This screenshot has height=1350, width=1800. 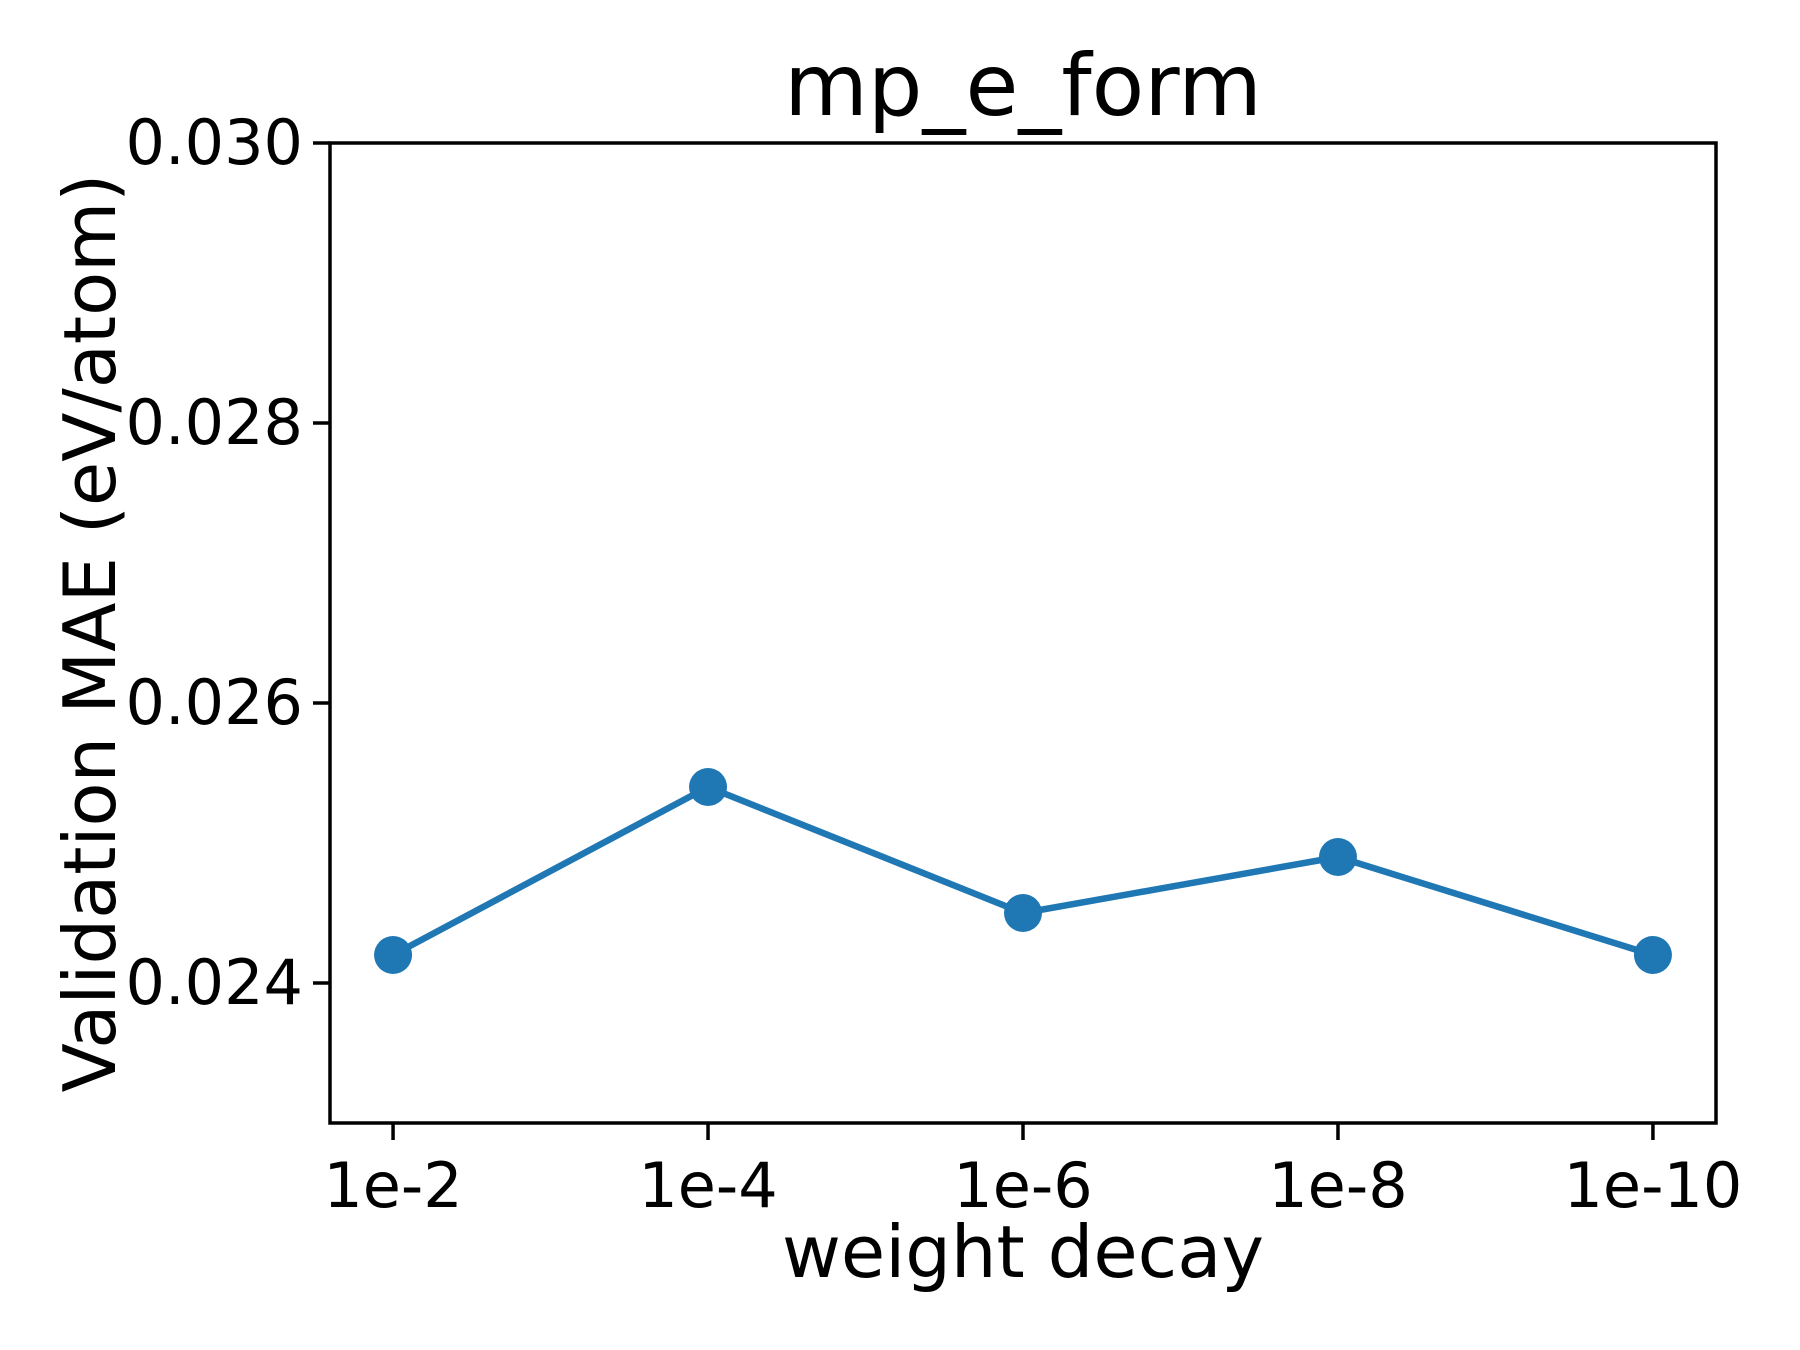 What do you see at coordinates (1023, 86) in the screenshot?
I see `chart-title: mp_e_form` at bounding box center [1023, 86].